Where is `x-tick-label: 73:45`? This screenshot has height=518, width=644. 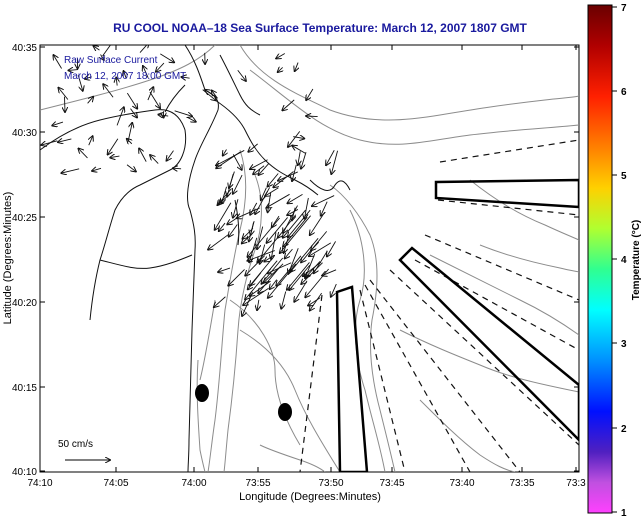 x-tick-label: 73:45 is located at coordinates (391, 483).